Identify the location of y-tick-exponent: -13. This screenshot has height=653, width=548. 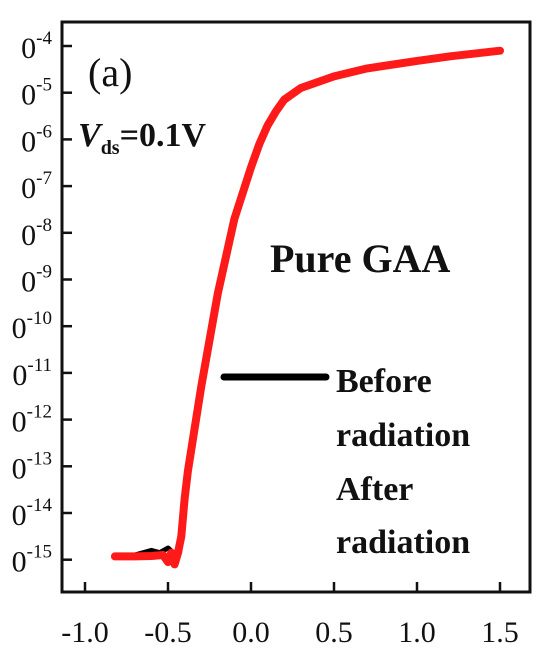
(39, 458).